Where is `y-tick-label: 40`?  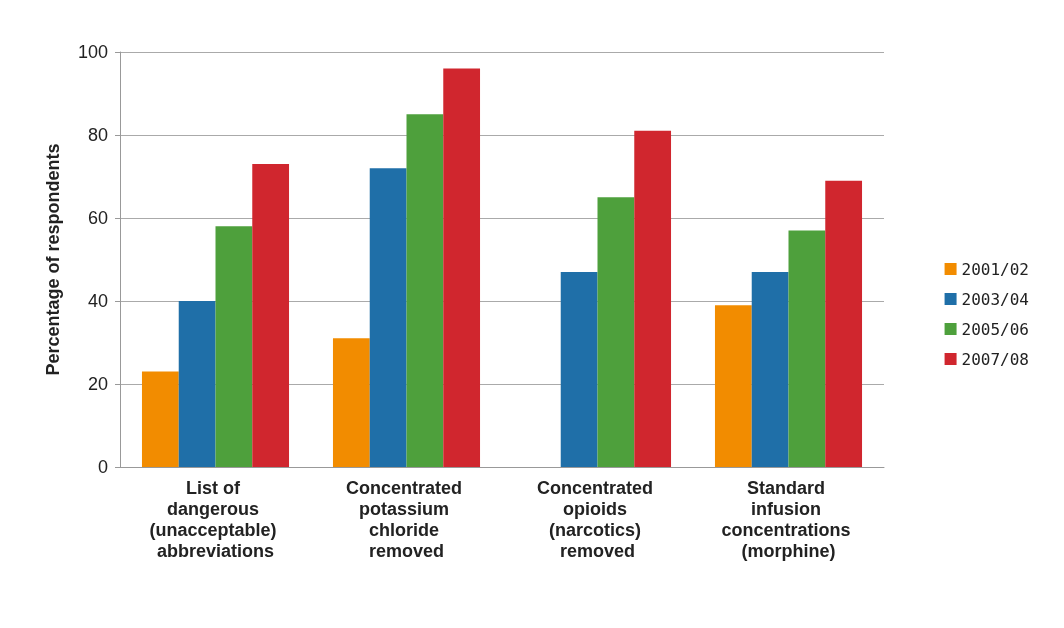
y-tick-label: 40 is located at coordinates (97, 301).